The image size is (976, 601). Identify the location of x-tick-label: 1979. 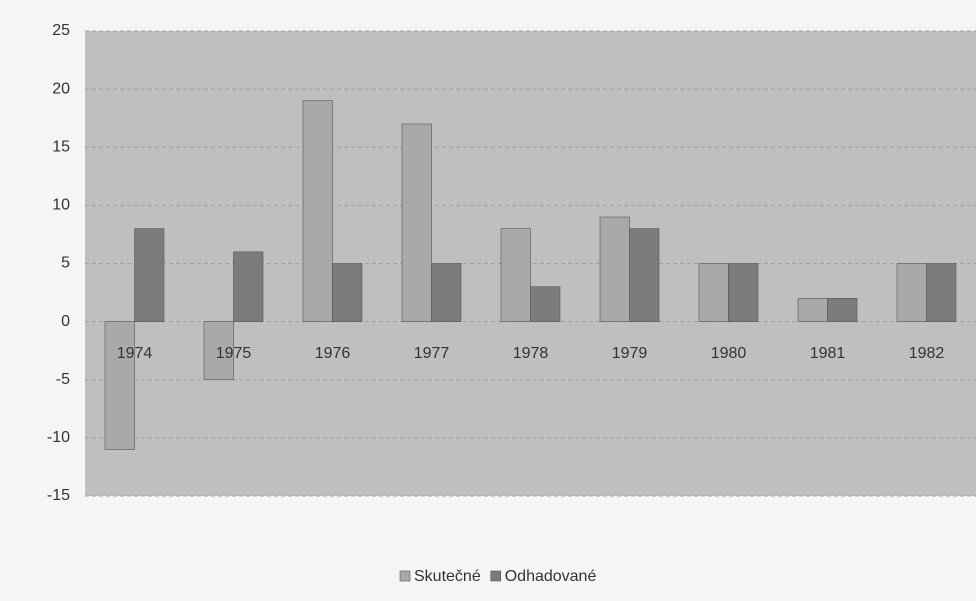
(630, 353).